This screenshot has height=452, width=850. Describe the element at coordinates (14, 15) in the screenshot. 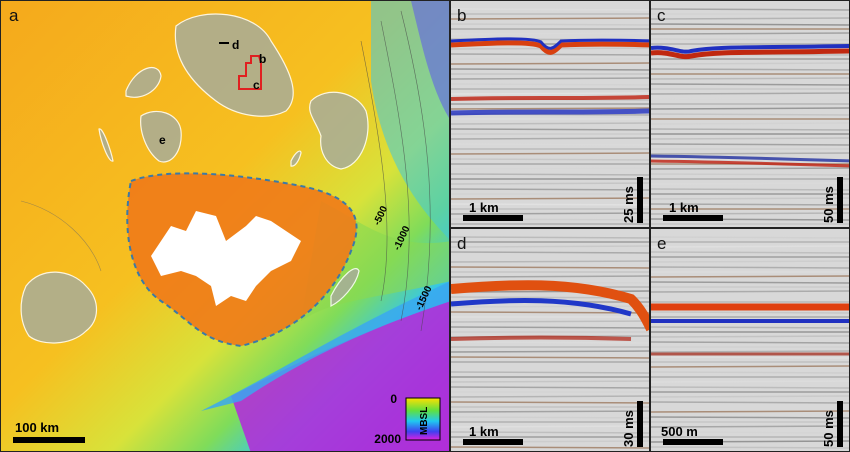

I see `panel-label-a: a` at that location.